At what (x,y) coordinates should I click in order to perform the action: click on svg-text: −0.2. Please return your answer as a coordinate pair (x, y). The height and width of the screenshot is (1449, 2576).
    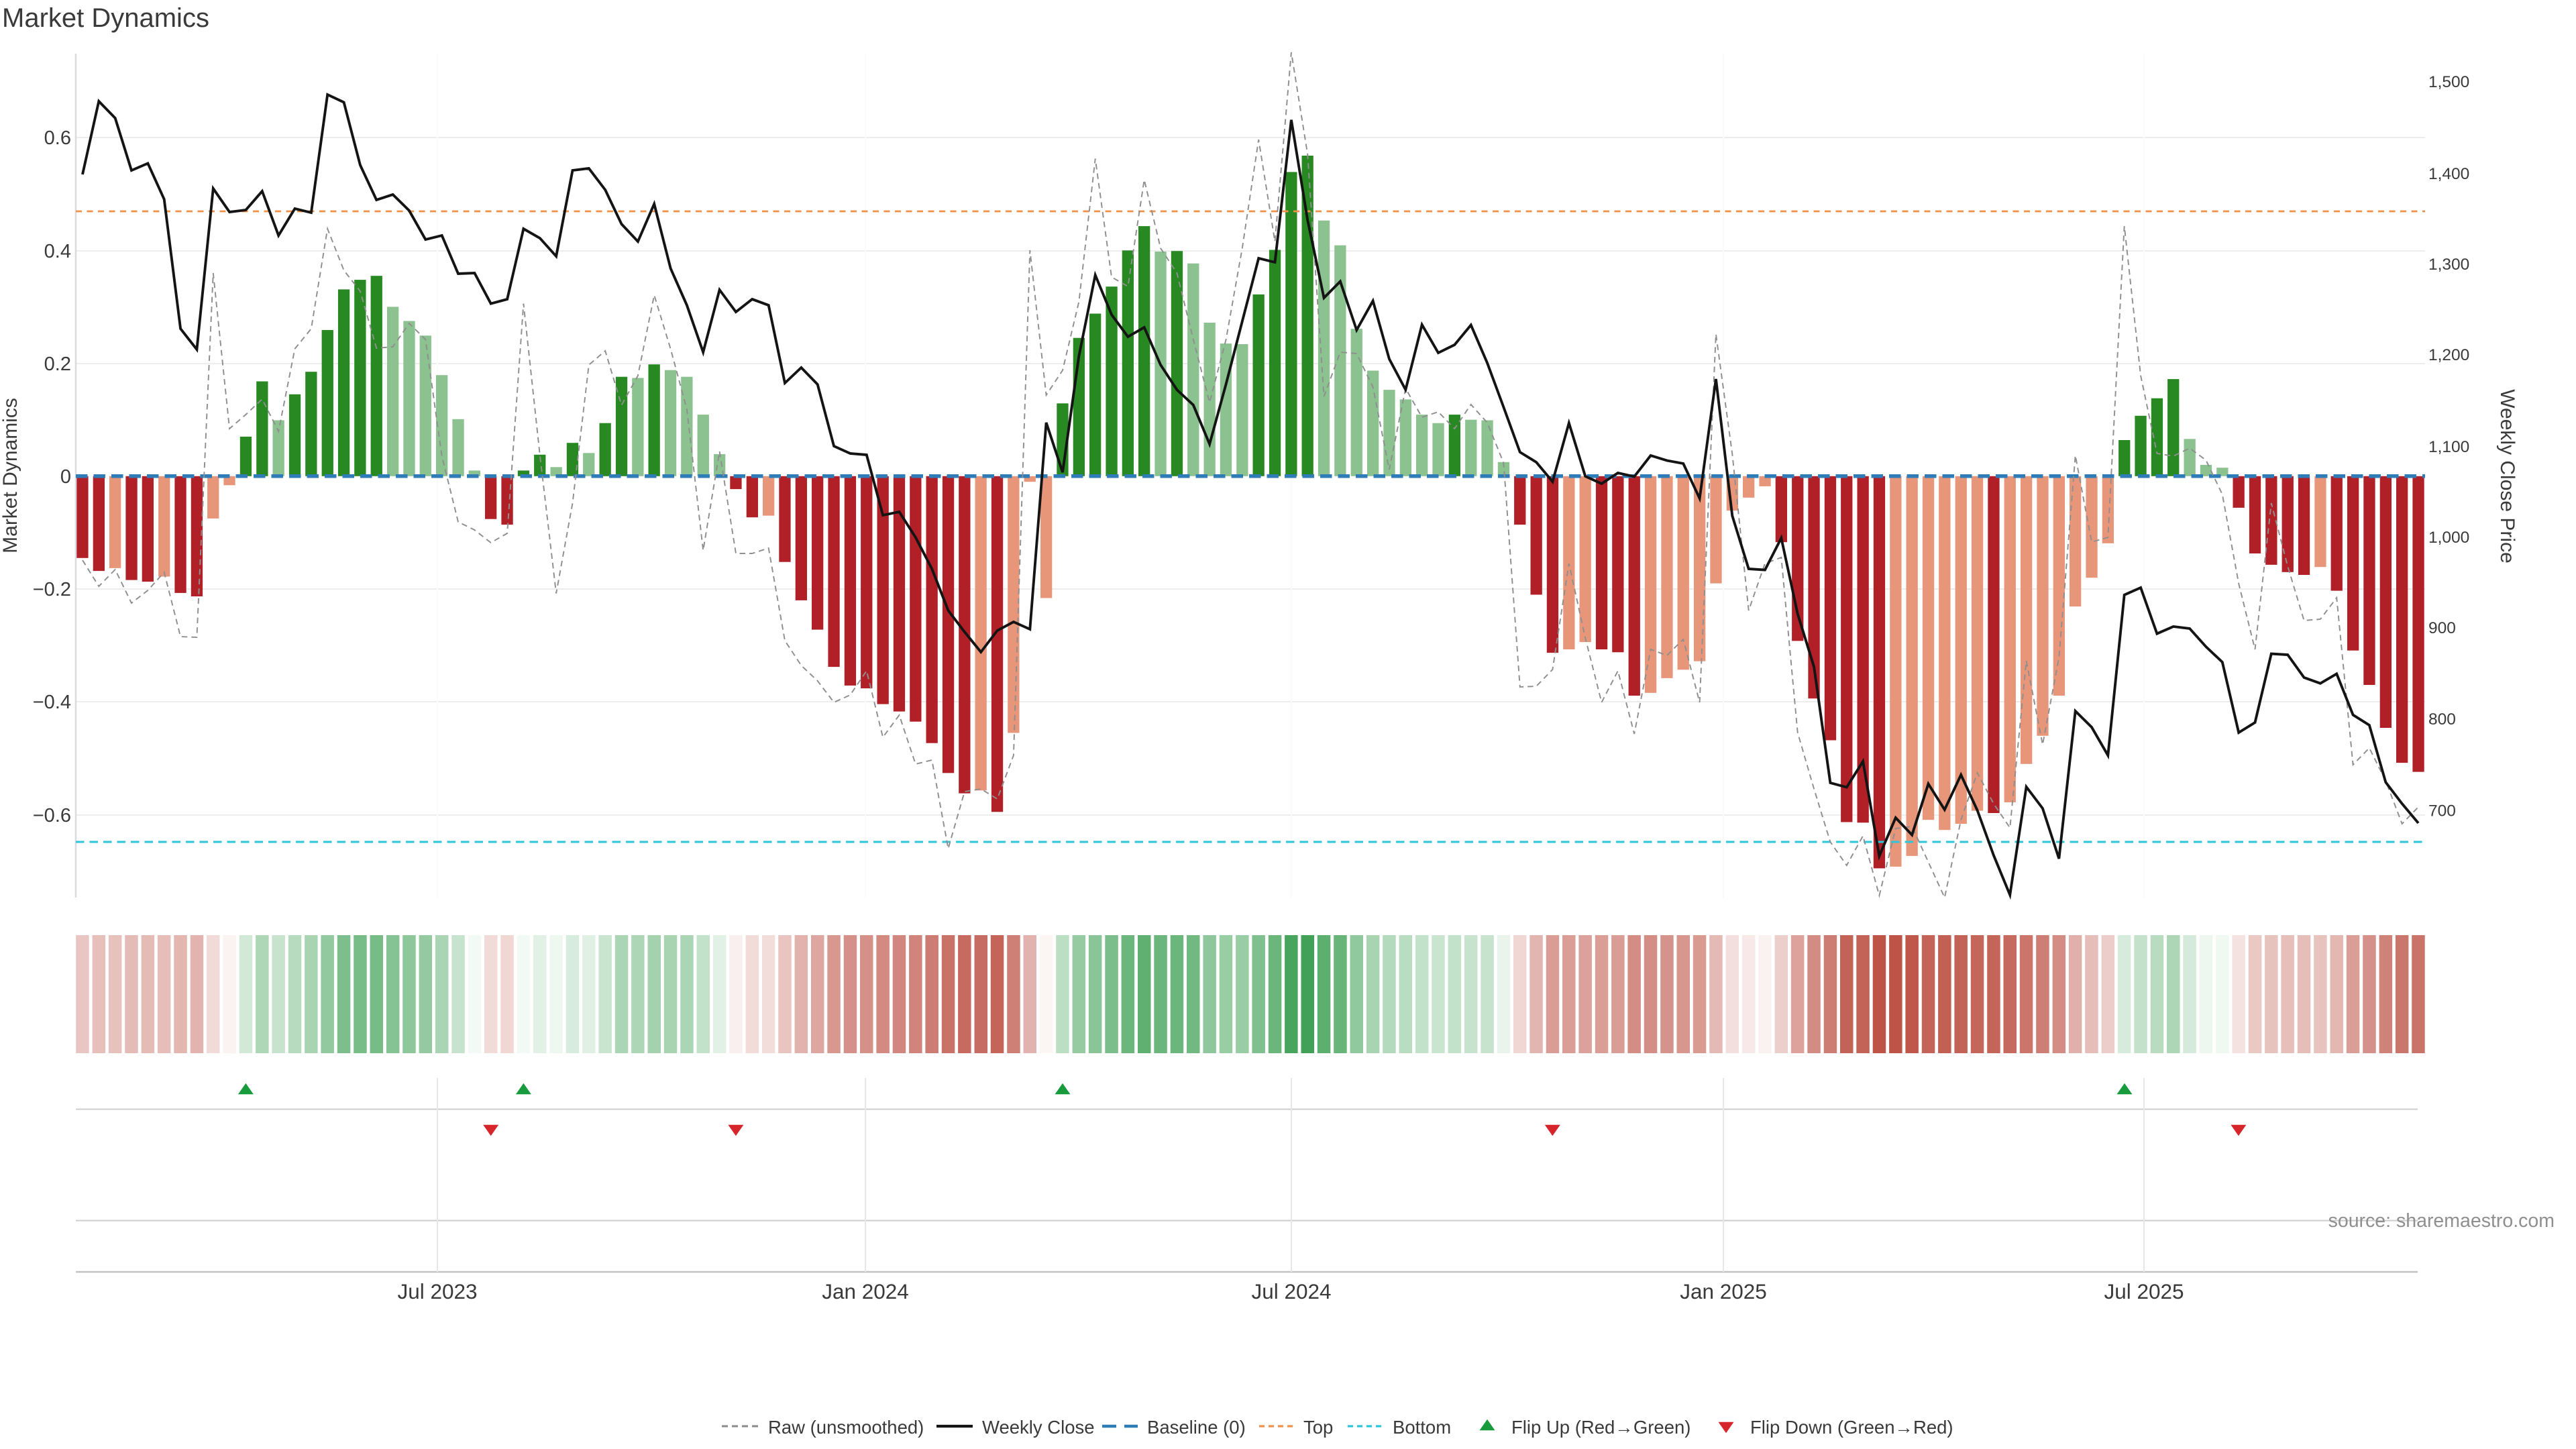
    Looking at the image, I should click on (52, 589).